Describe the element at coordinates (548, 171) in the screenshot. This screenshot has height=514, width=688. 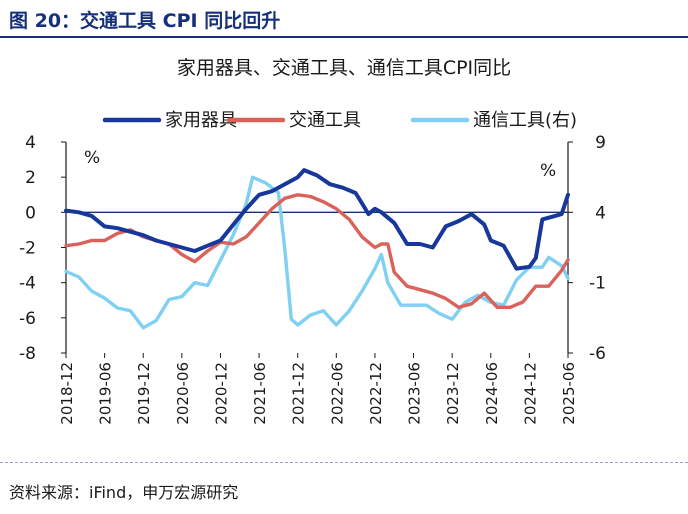
I see `right-unit-label: %` at that location.